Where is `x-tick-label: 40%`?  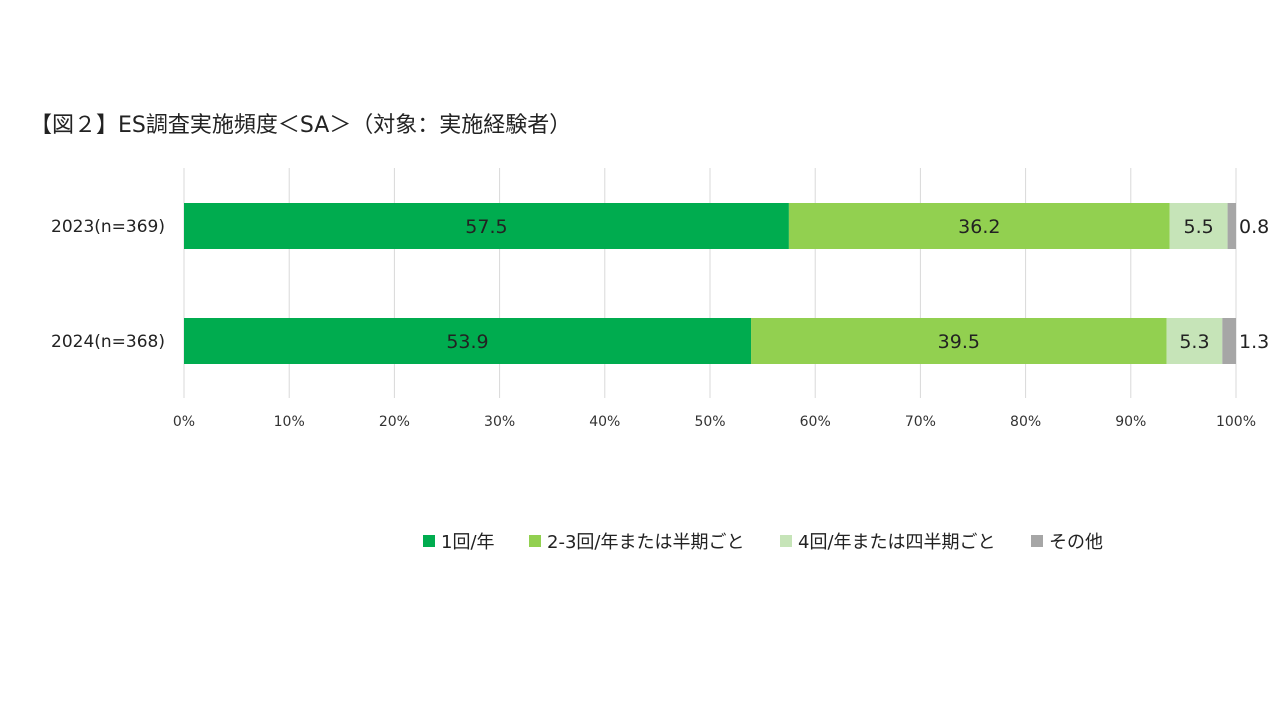
x-tick-label: 40% is located at coordinates (604, 422).